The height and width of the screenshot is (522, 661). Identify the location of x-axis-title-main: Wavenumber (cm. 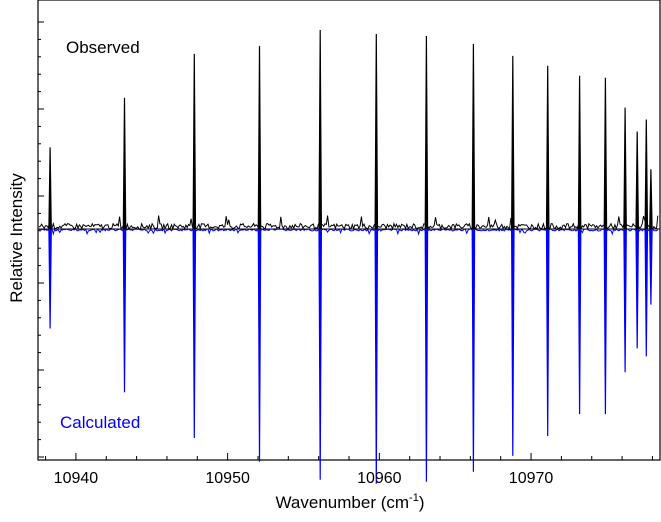
(343, 502).